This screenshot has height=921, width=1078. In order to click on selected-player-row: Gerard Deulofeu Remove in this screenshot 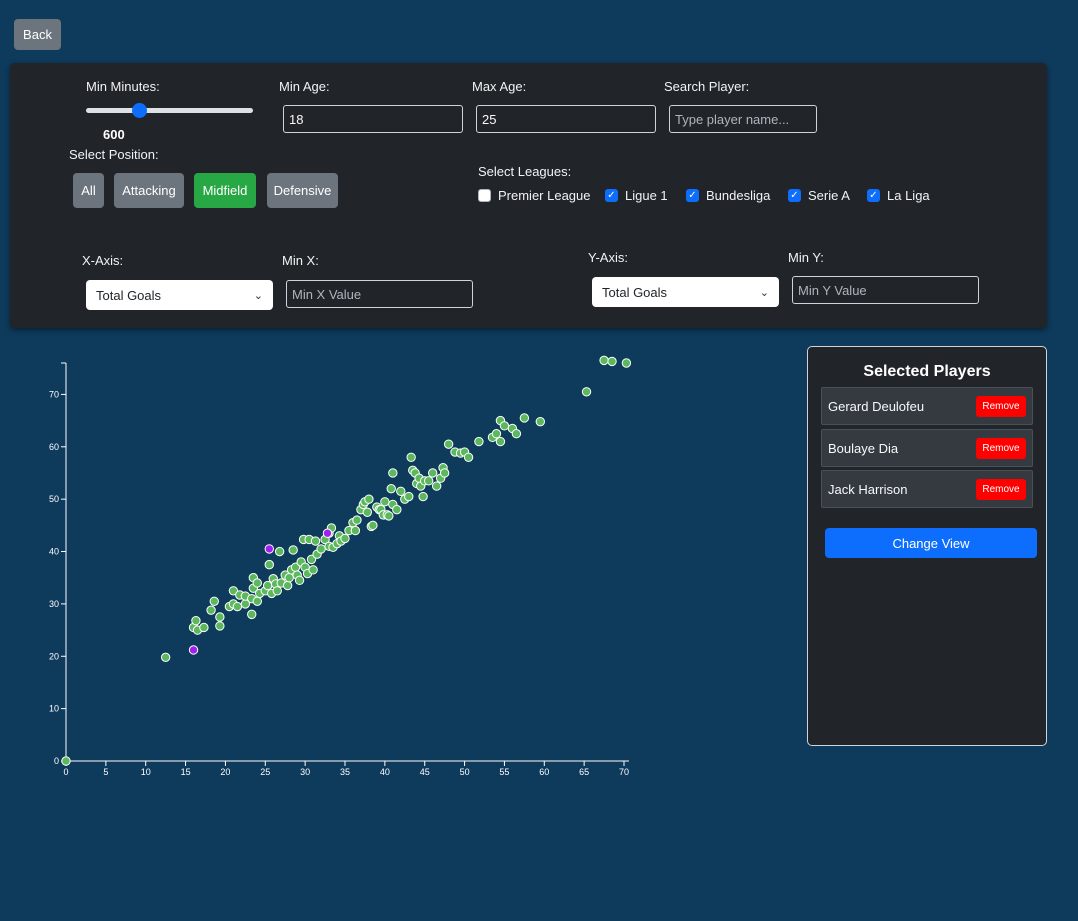, I will do `click(927, 406)`.